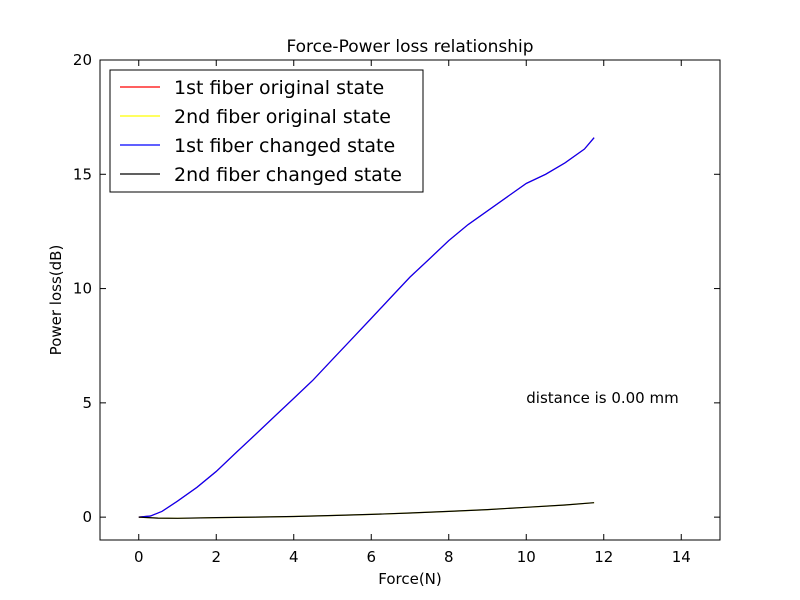 The width and height of the screenshot is (800, 600). Describe the element at coordinates (410, 579) in the screenshot. I see `x-axis-label: Force(N)` at that location.